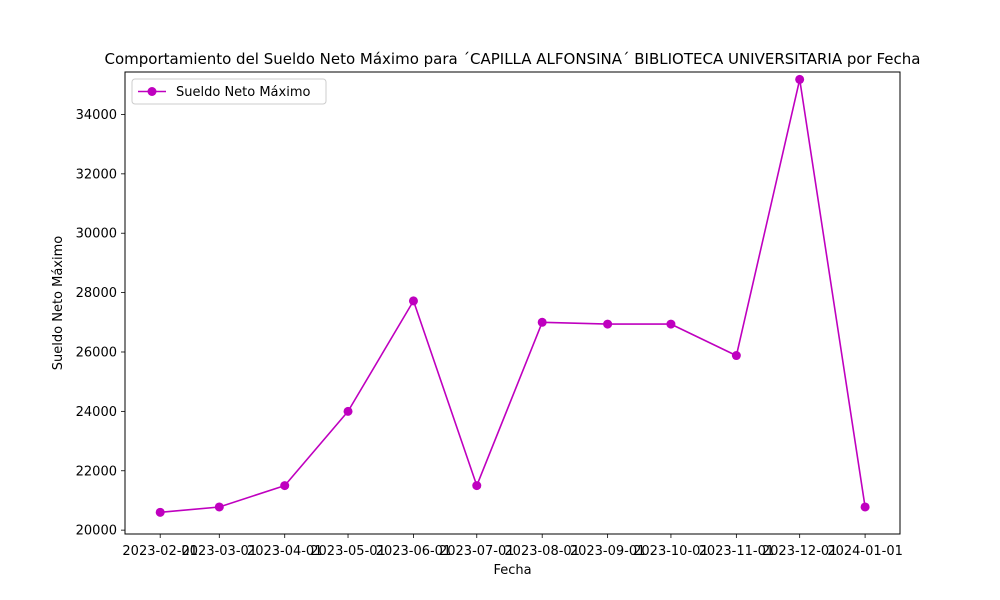  I want to click on x-tick-label: 2023-07-01, so click(477, 551).